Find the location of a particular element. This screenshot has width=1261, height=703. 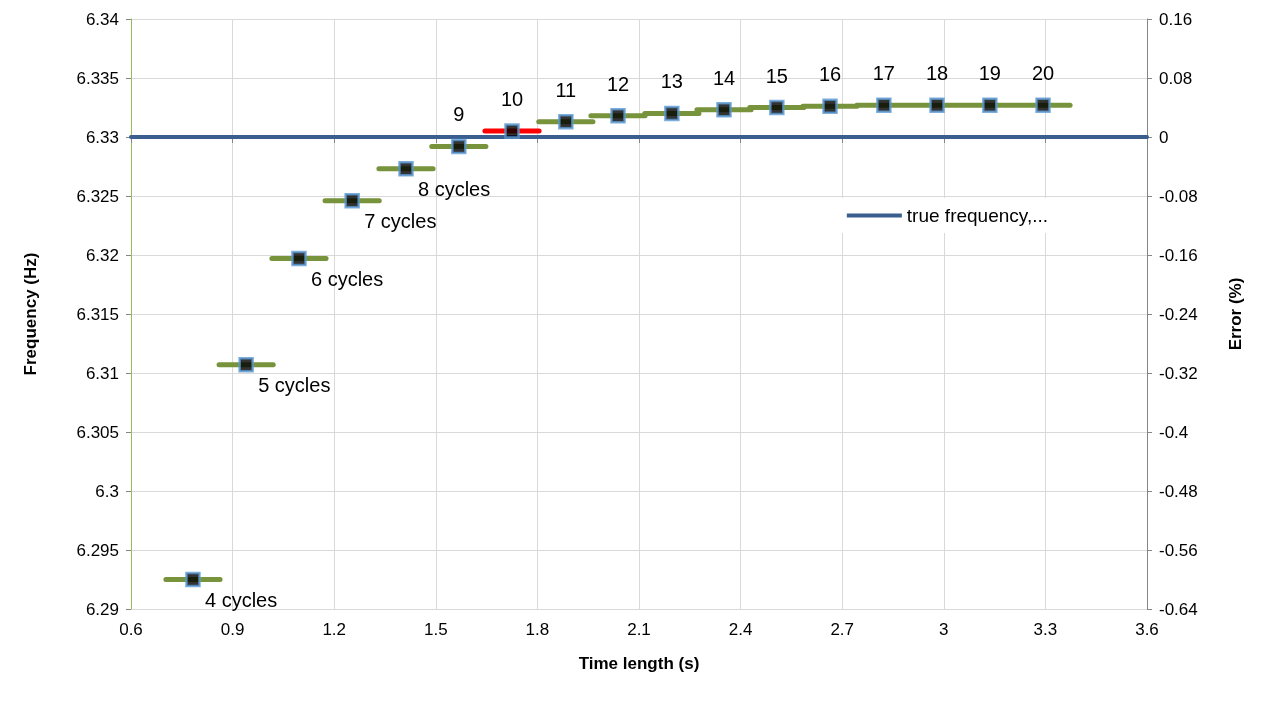

x-tick-label: 1.5 is located at coordinates (435, 629).